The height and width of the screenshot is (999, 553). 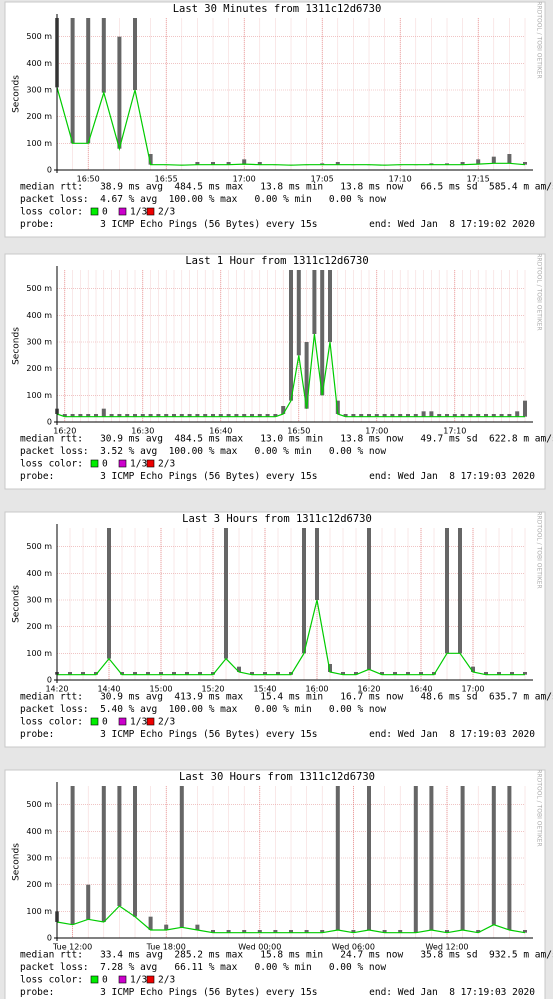 I want to click on end-time: end: Wed Jan 8 17:19:03 2020, so click(x=452, y=734).